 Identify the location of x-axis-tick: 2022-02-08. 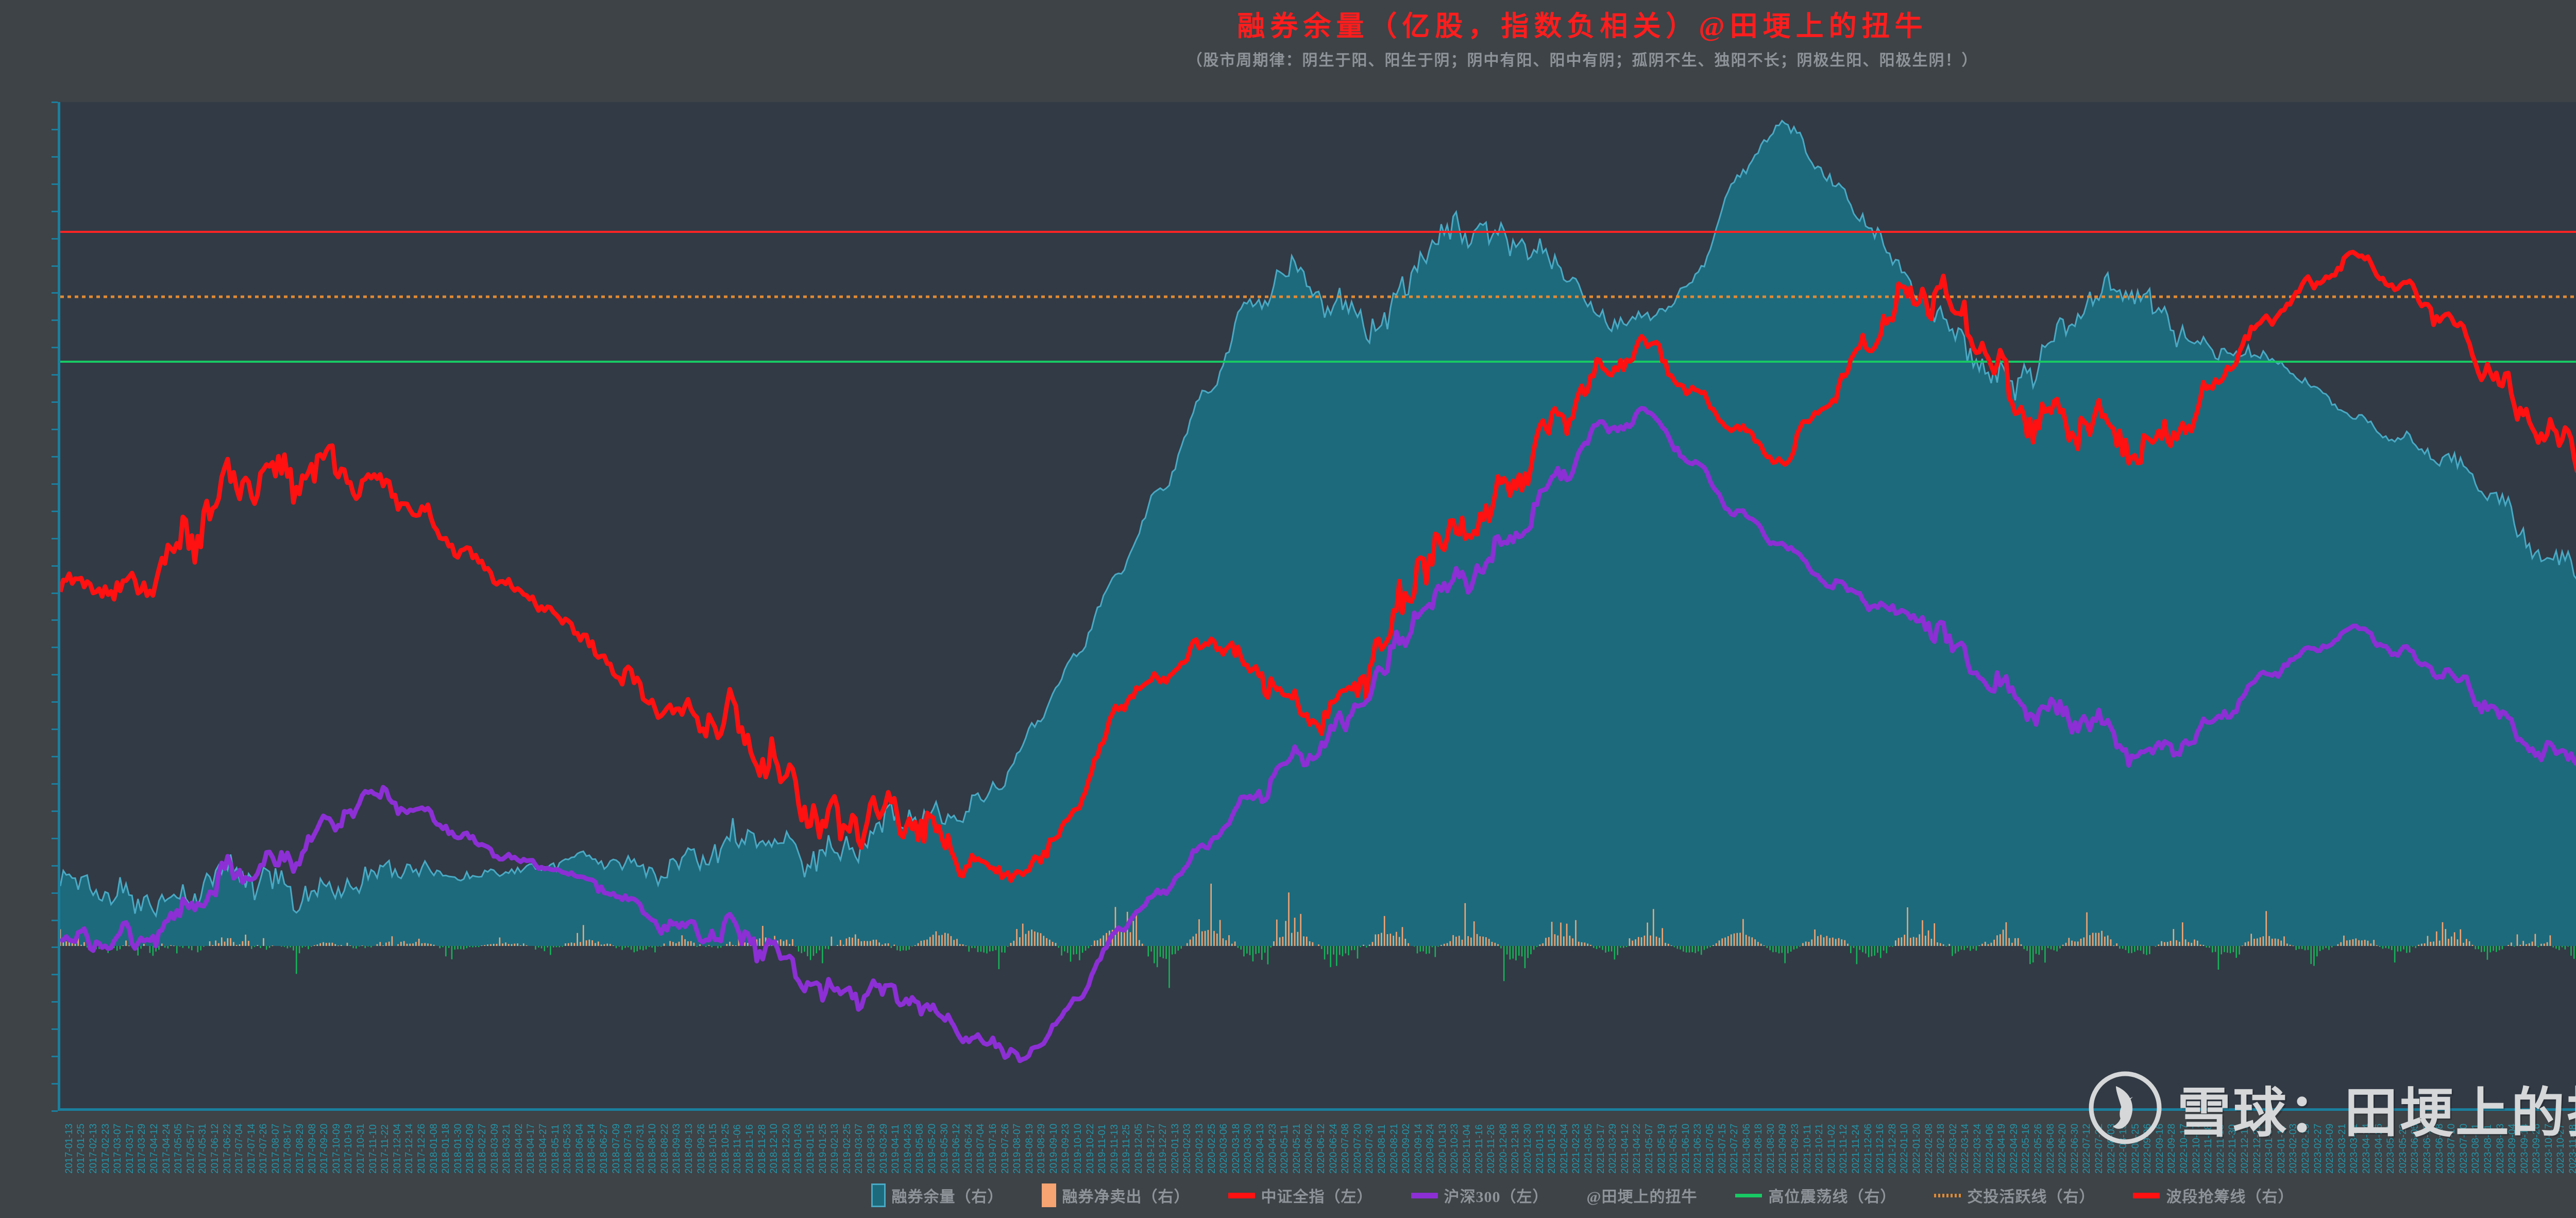
(1929, 1148).